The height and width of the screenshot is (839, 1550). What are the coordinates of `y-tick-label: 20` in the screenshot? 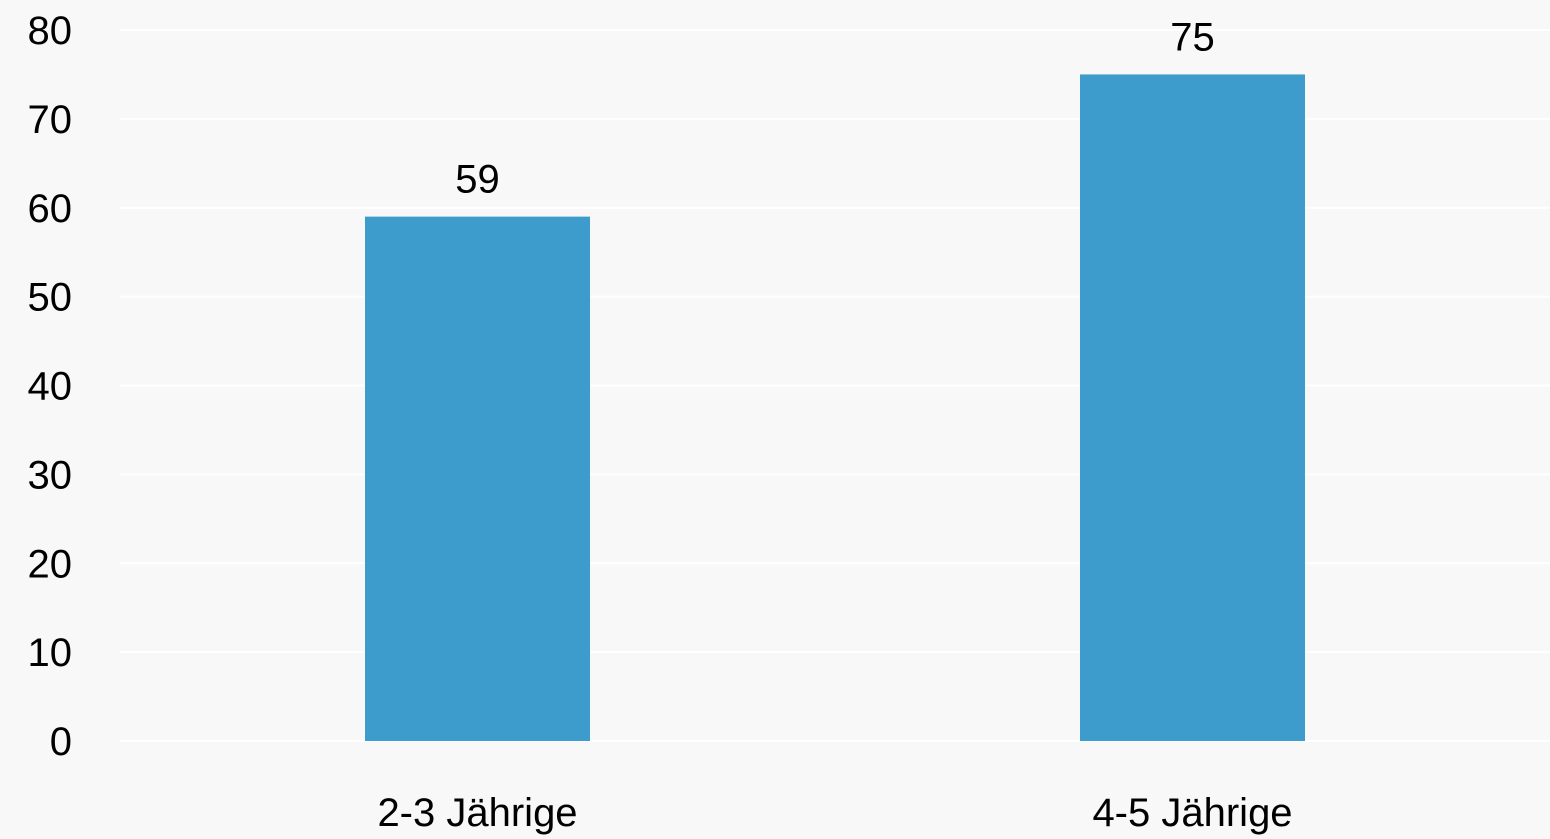 It's located at (50, 564).